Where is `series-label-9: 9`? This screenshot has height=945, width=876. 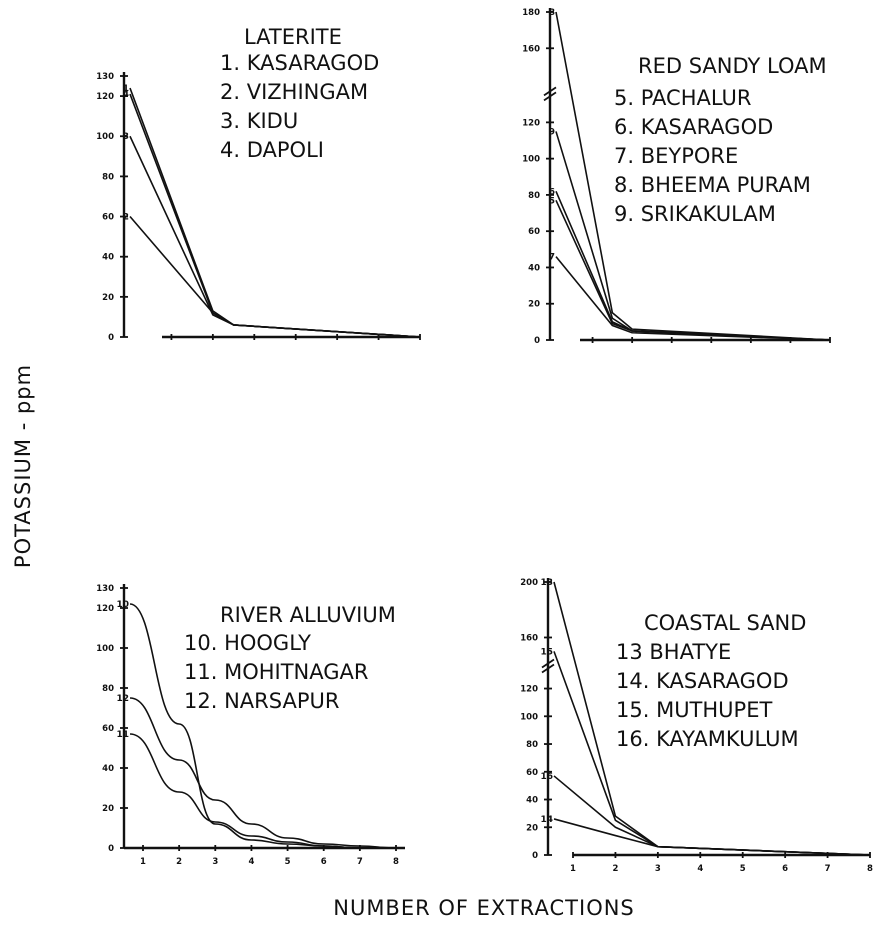
series-label-9: 9 is located at coordinates (552, 132).